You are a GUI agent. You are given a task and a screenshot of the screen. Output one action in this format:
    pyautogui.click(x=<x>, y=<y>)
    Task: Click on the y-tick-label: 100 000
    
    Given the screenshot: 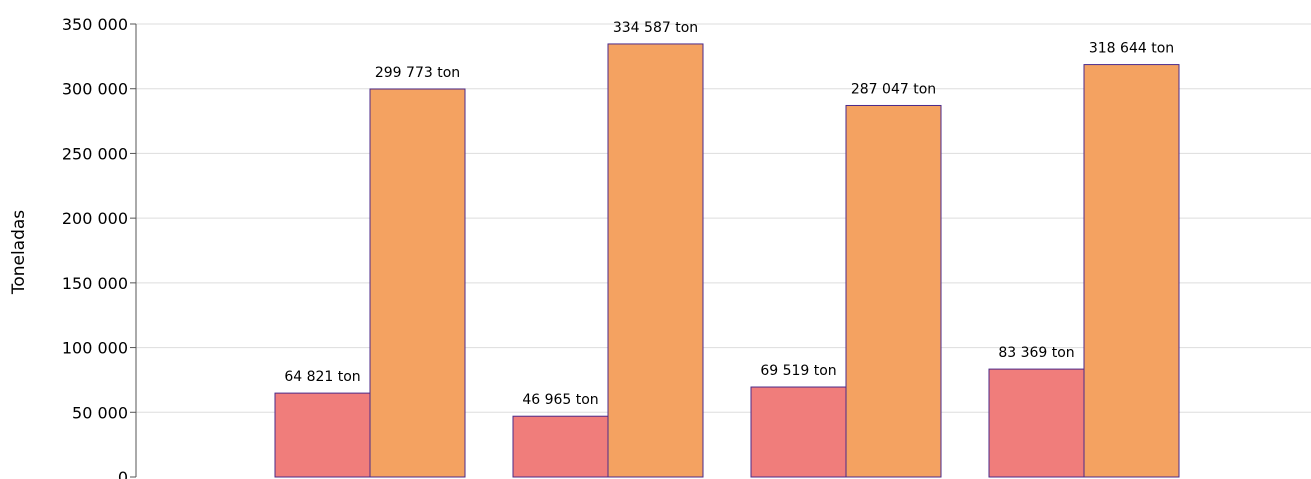 What is the action you would take?
    pyautogui.click(x=95, y=348)
    